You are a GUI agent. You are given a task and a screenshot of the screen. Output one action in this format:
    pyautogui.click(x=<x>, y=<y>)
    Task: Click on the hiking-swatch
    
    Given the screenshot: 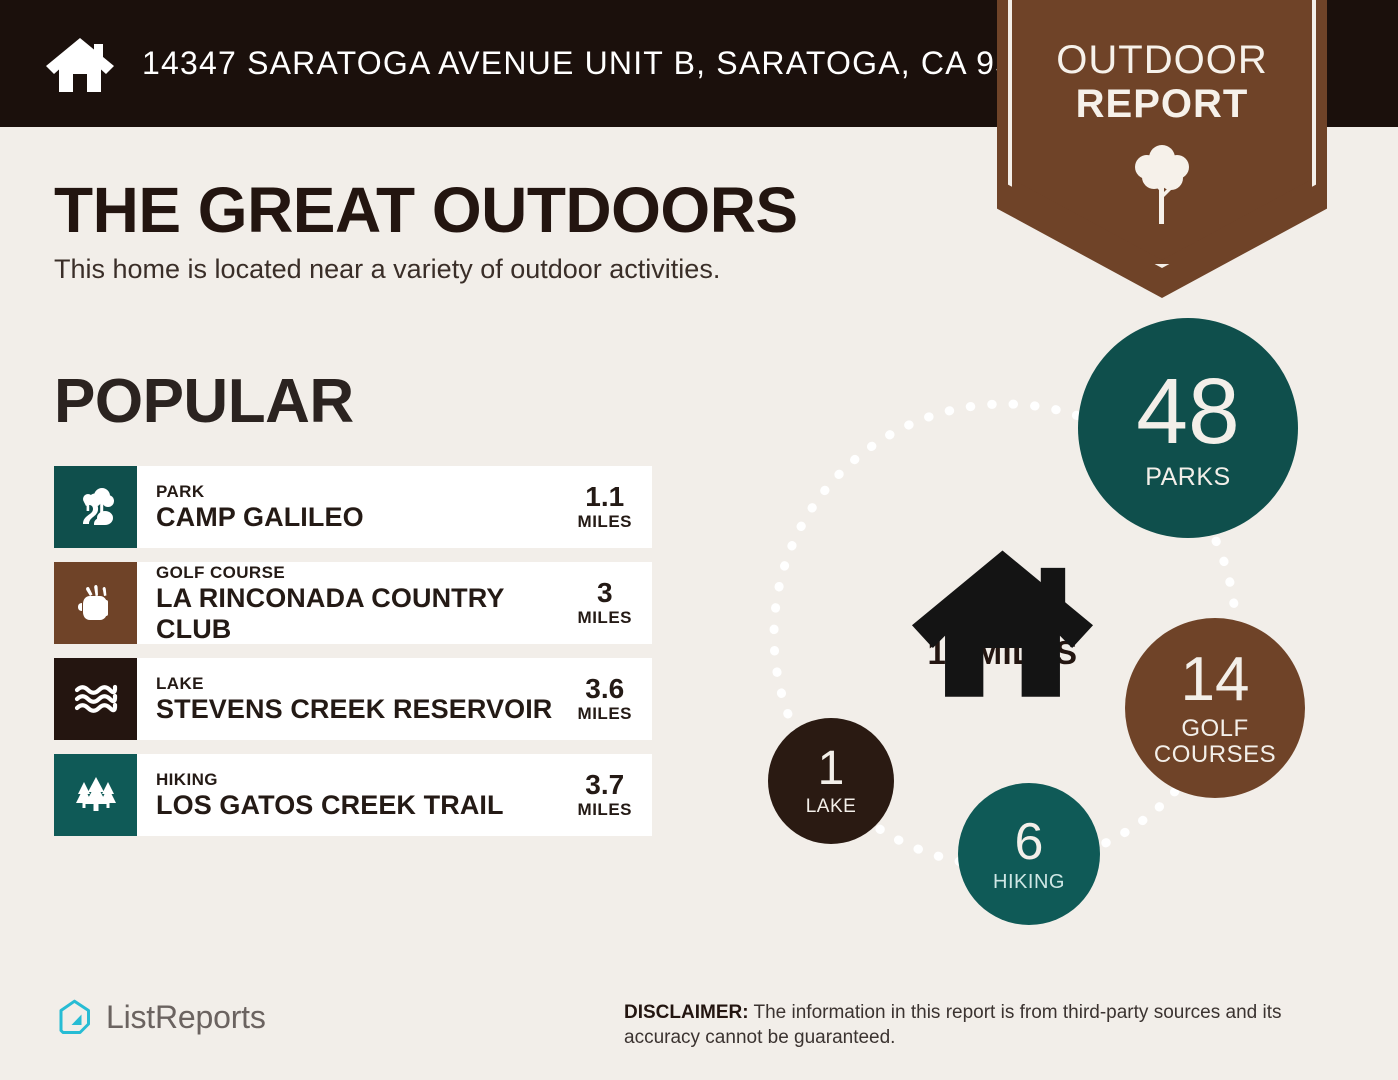 What is the action you would take?
    pyautogui.click(x=95, y=795)
    